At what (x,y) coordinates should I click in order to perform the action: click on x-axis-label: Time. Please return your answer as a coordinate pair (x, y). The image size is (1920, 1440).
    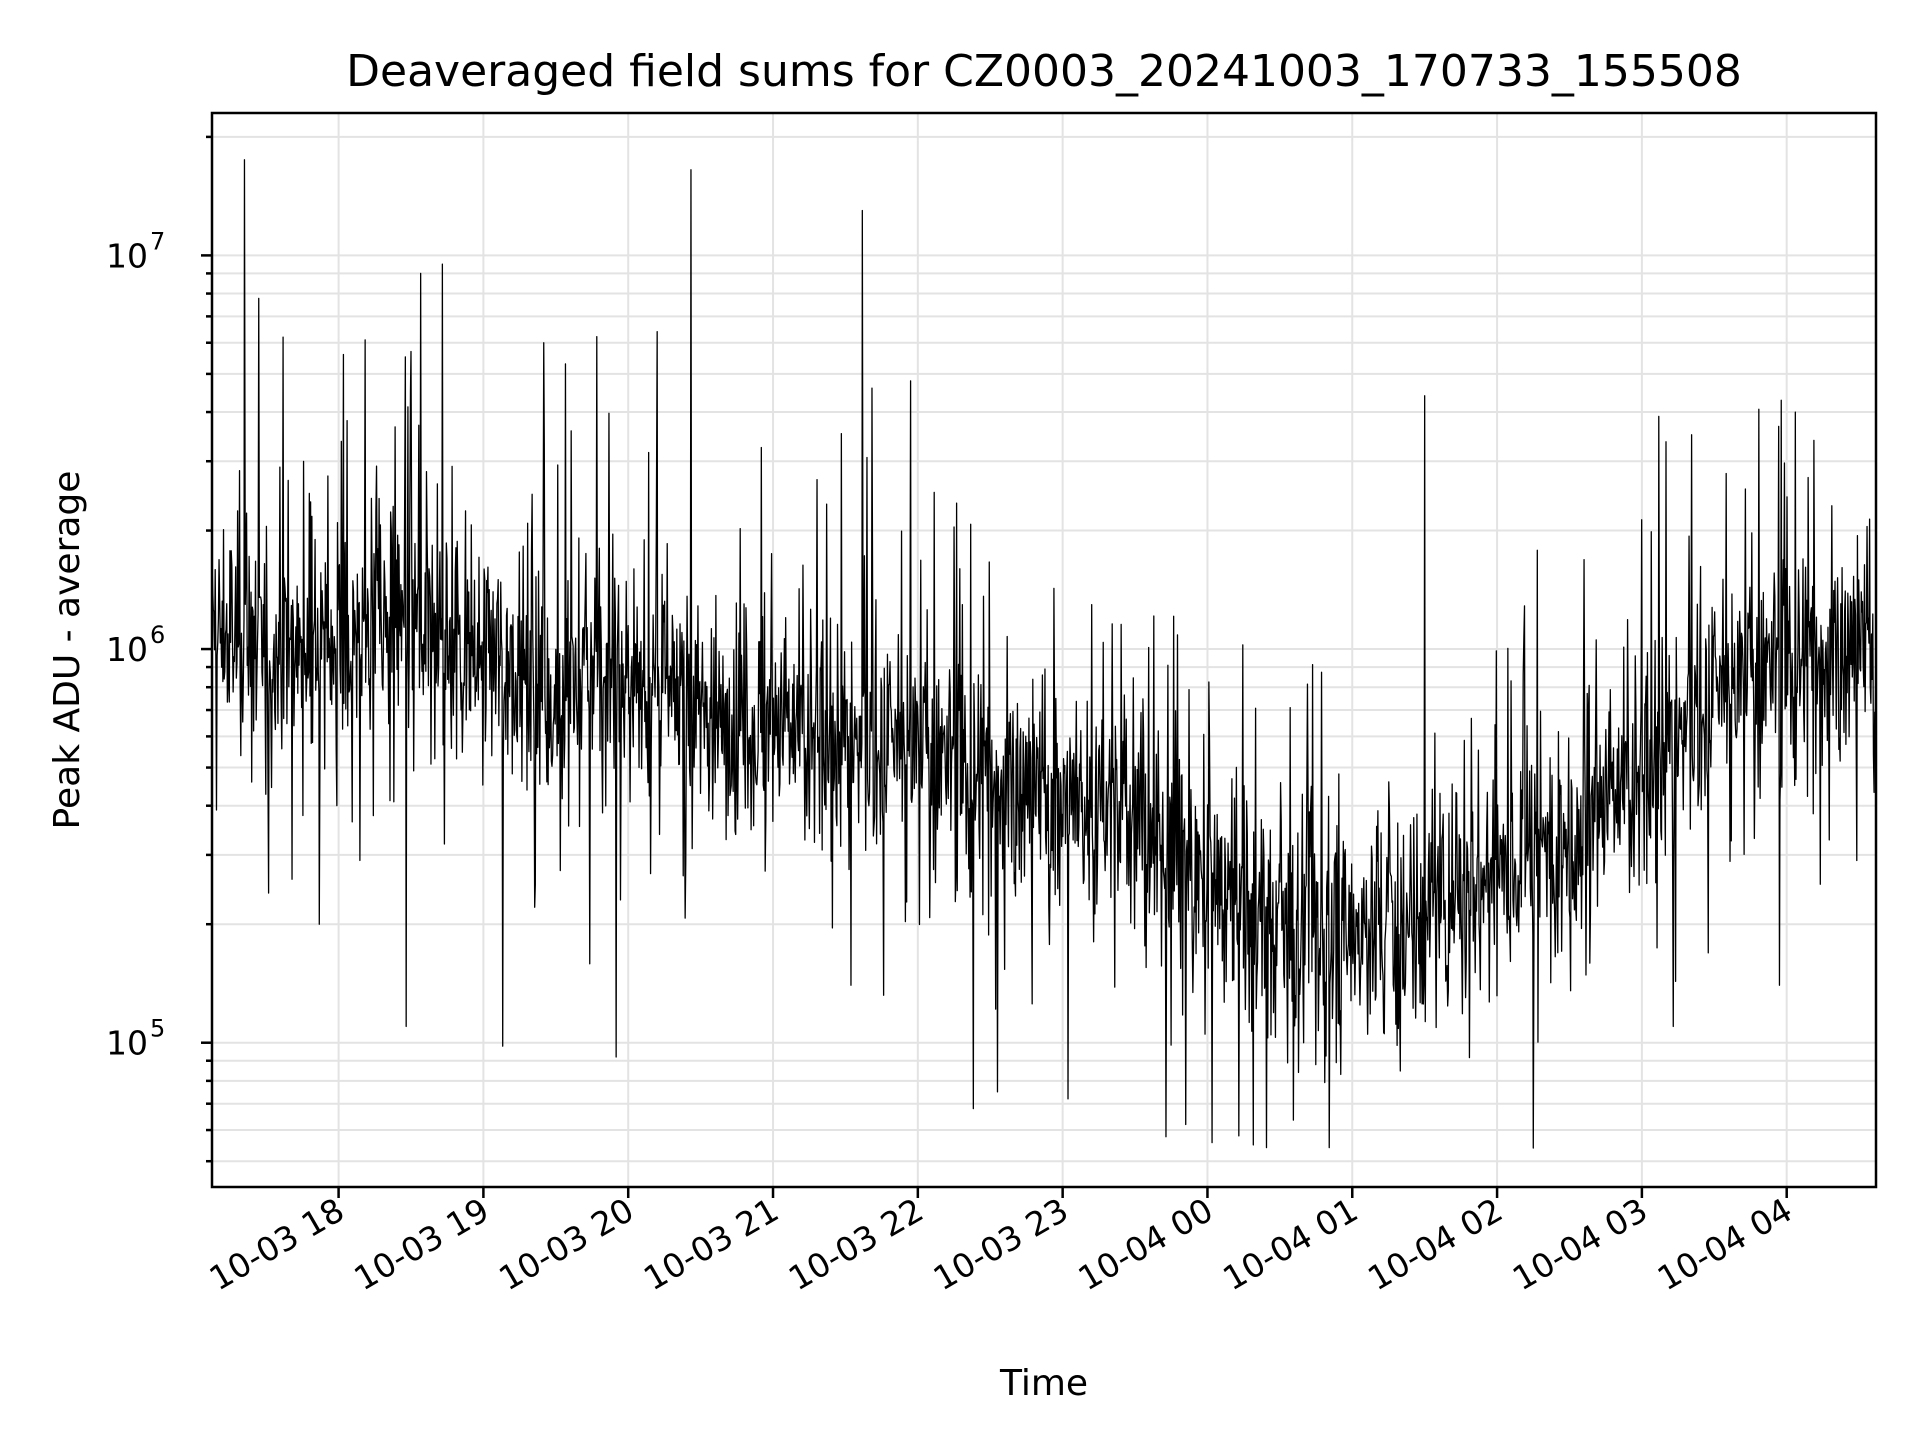
    Looking at the image, I should click on (1043, 1383).